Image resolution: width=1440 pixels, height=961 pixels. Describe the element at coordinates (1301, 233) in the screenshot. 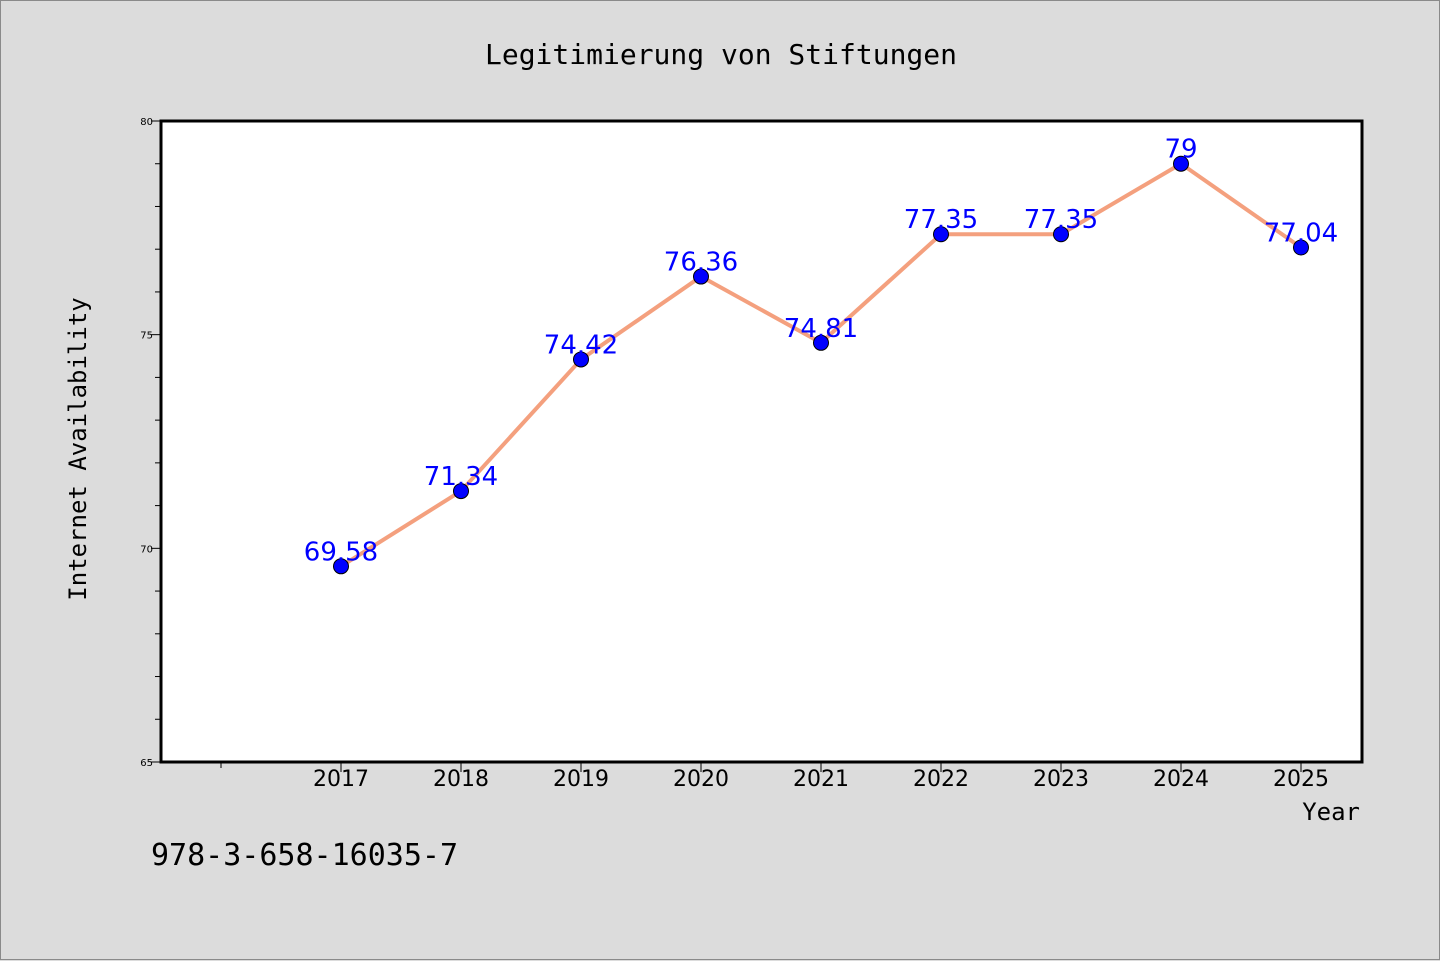

I see `data-label: 77.04` at that location.